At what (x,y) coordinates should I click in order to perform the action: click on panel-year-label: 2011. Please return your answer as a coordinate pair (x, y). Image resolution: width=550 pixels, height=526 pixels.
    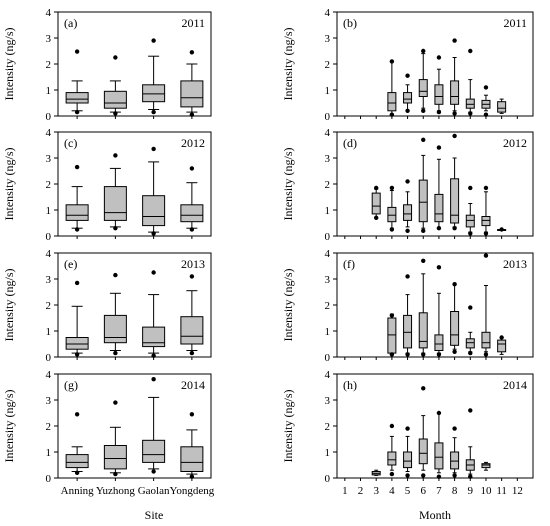
    Looking at the image, I should click on (193, 23).